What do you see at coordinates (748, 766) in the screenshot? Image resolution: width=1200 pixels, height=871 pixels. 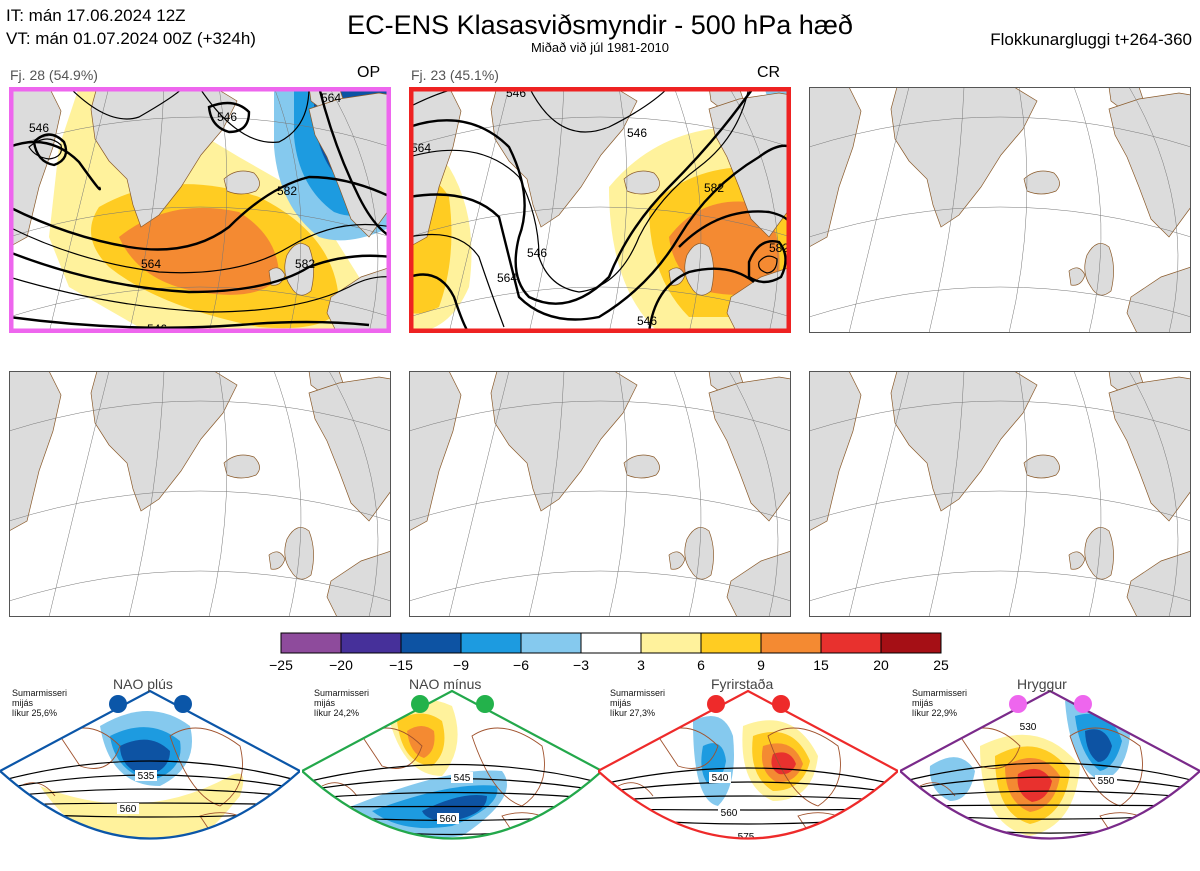 I see `regime-svg: 540 560 575` at bounding box center [748, 766].